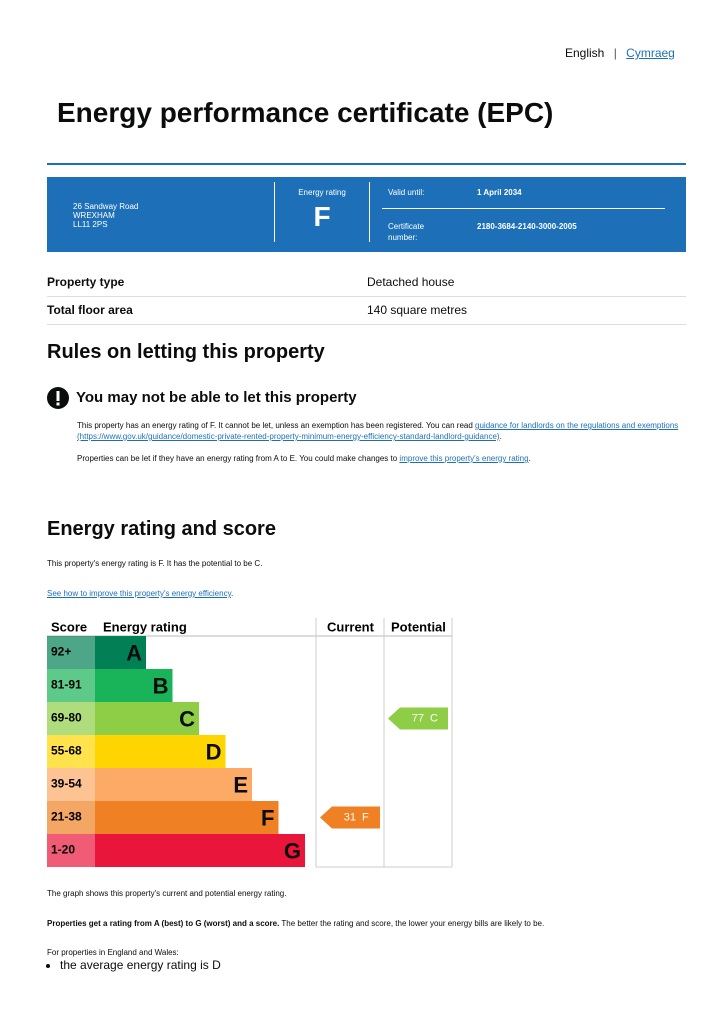  Describe the element at coordinates (66, 685) in the screenshot. I see `score-range: 81-91` at that location.